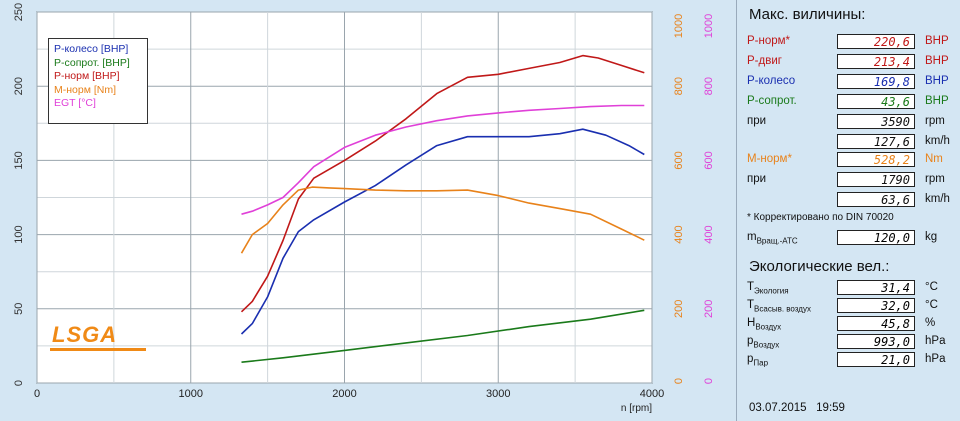  Describe the element at coordinates (876, 159) in the screenshot. I see `torque-value: 528,2` at that location.